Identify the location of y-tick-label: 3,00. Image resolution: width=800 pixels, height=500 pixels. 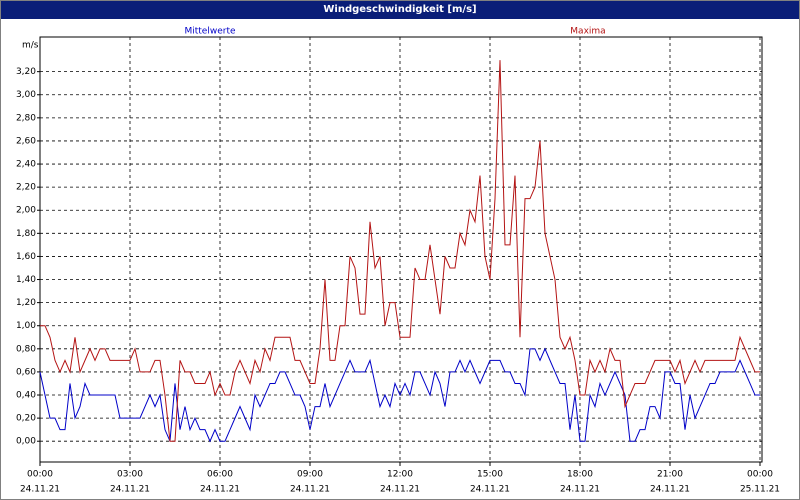
(26, 95).